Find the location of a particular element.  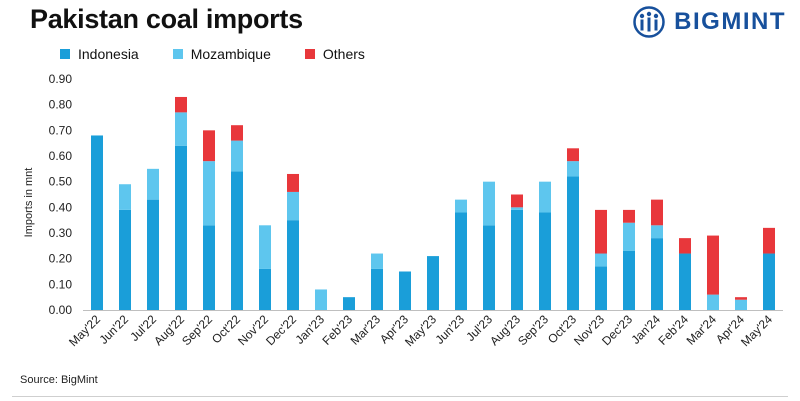

legend-swatch-mozambique is located at coordinates (177, 54).